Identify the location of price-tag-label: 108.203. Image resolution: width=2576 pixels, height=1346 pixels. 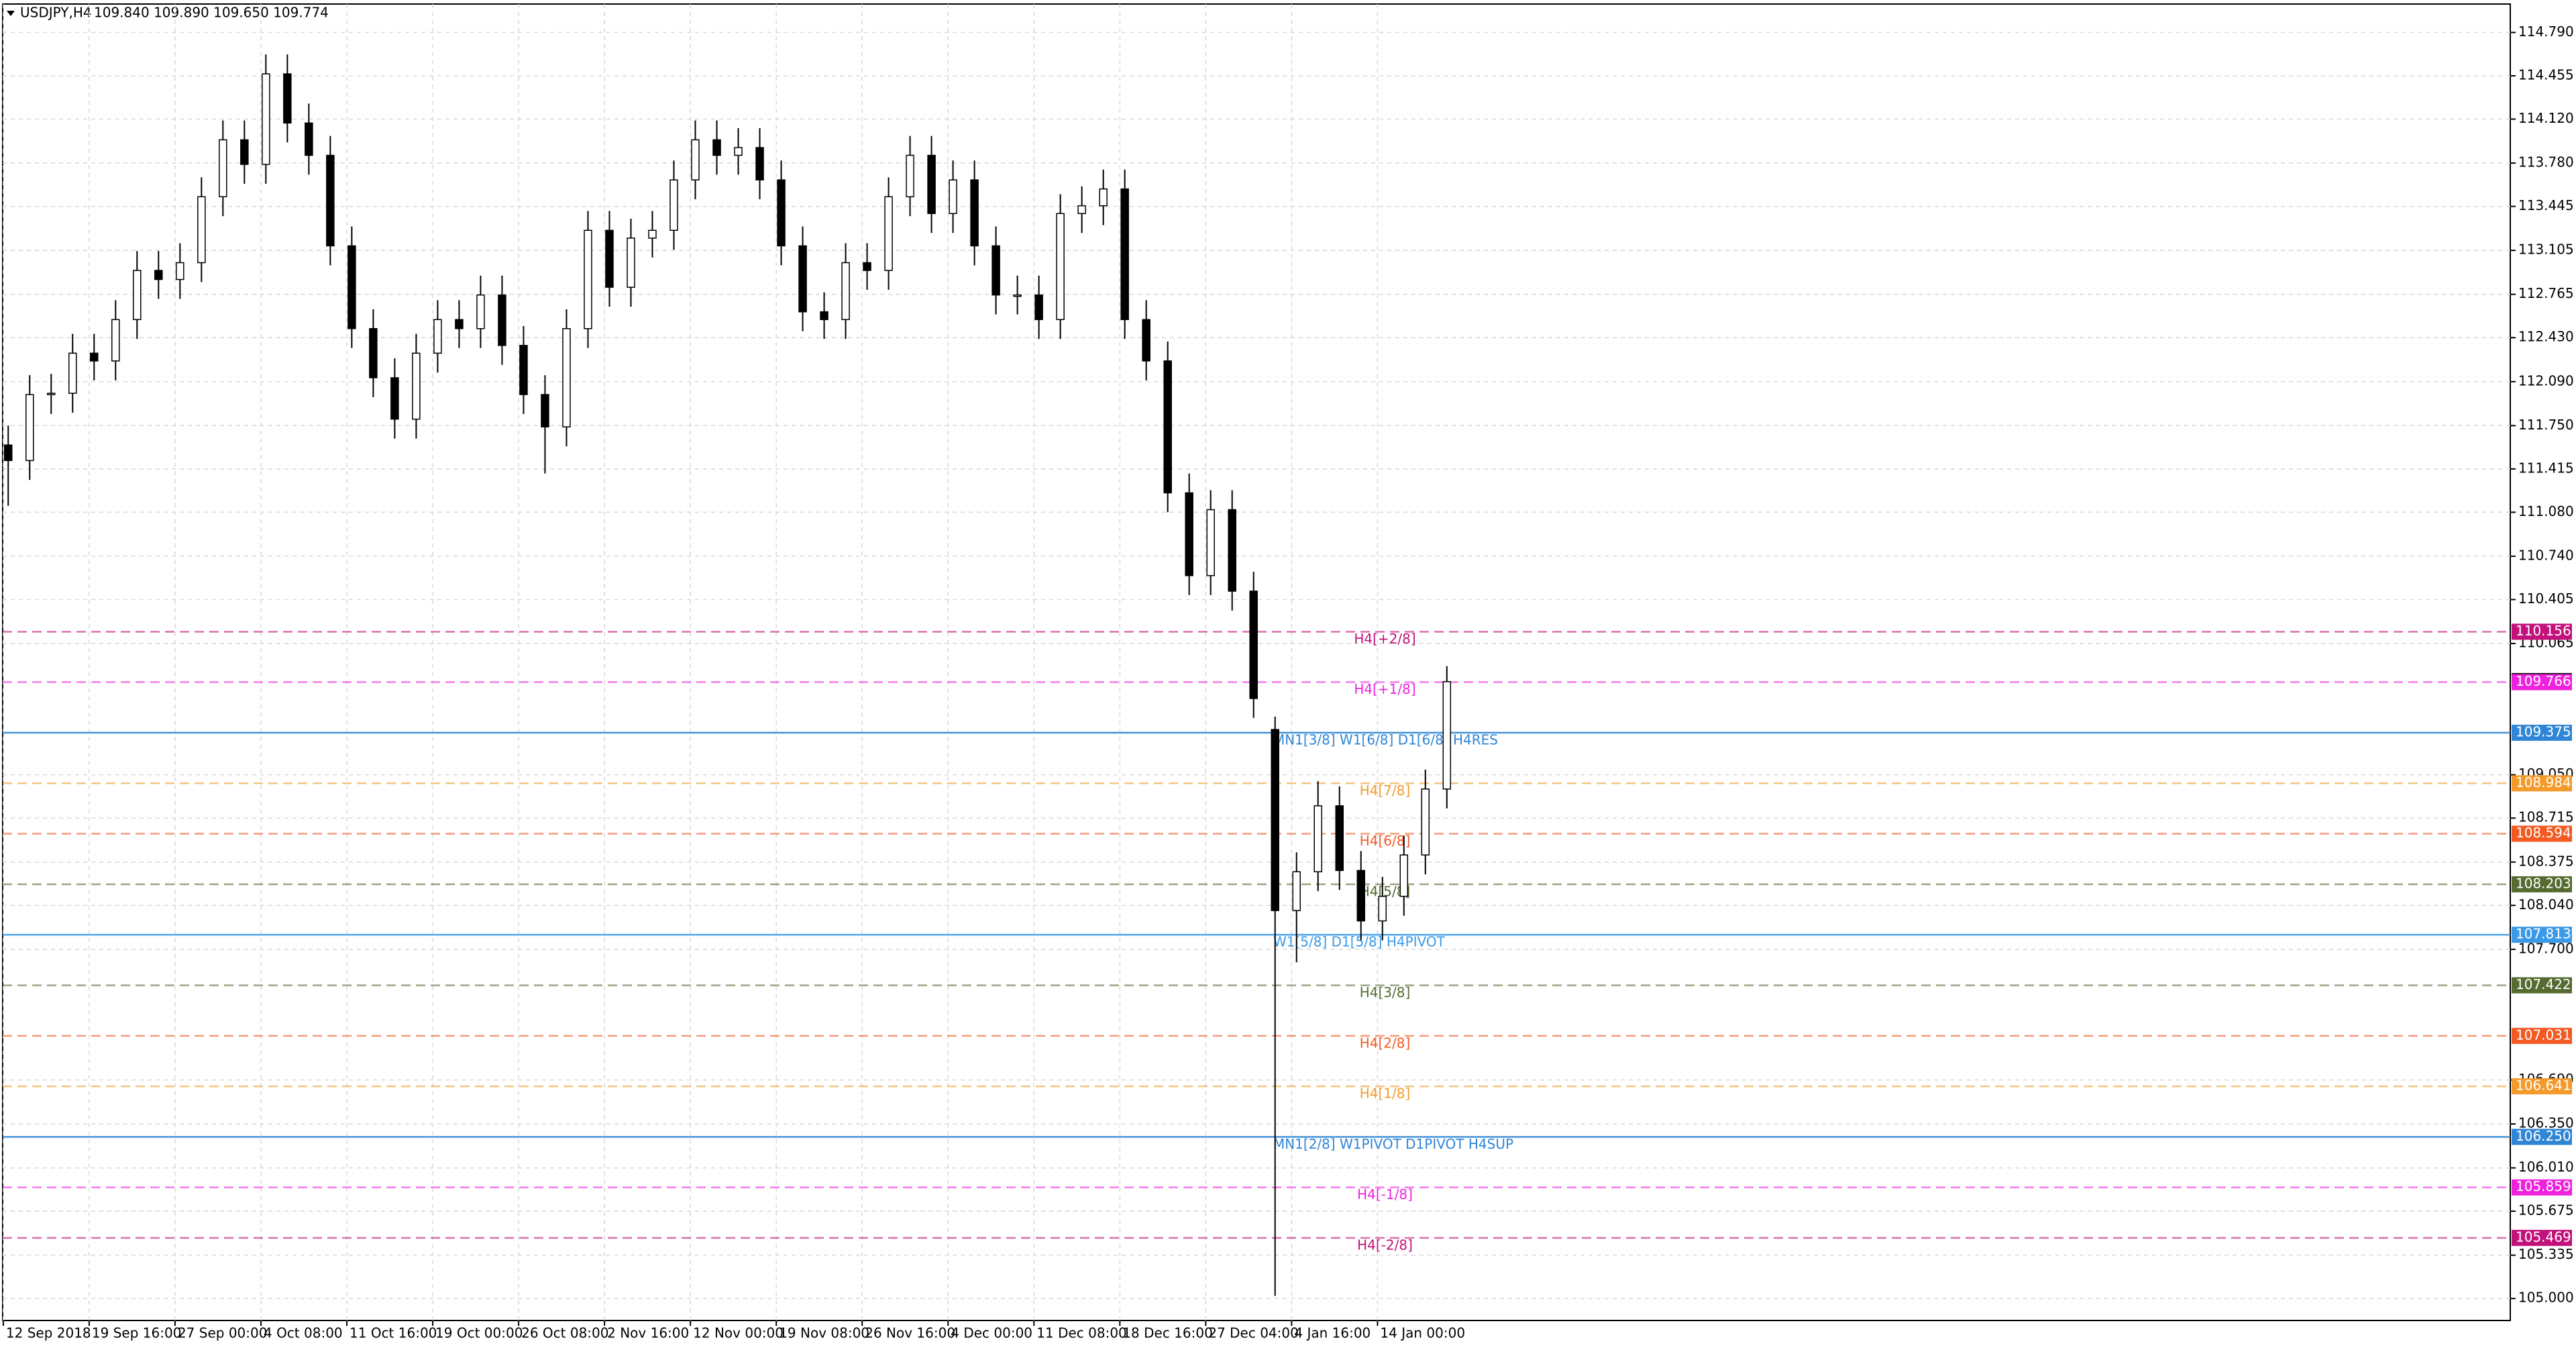
(2543, 883).